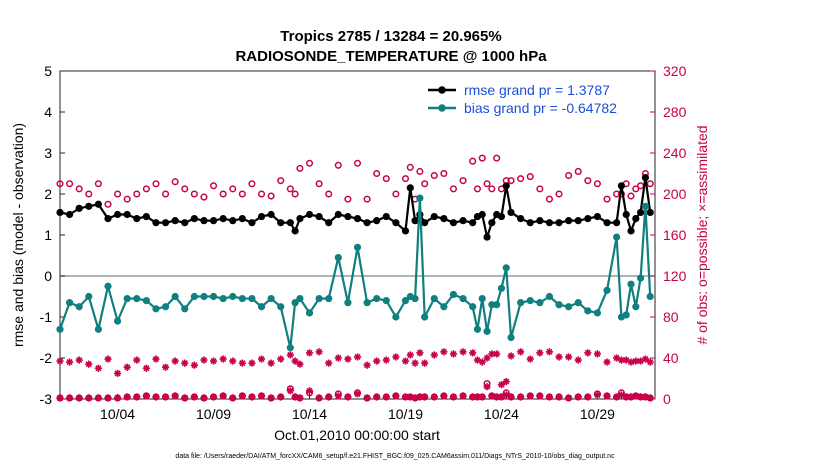 This screenshot has width=830, height=470. What do you see at coordinates (355, 181) in the screenshot?
I see `series-possible-obs` at bounding box center [355, 181].